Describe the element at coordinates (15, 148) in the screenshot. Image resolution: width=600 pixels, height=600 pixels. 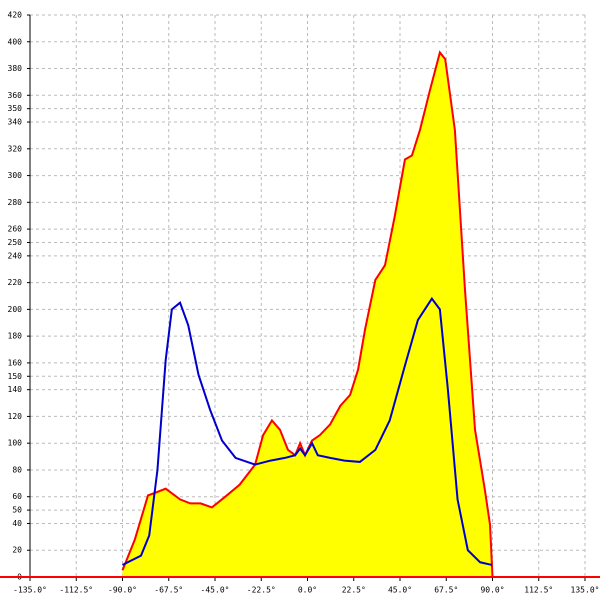
I see `y-tick-label: 320` at that location.